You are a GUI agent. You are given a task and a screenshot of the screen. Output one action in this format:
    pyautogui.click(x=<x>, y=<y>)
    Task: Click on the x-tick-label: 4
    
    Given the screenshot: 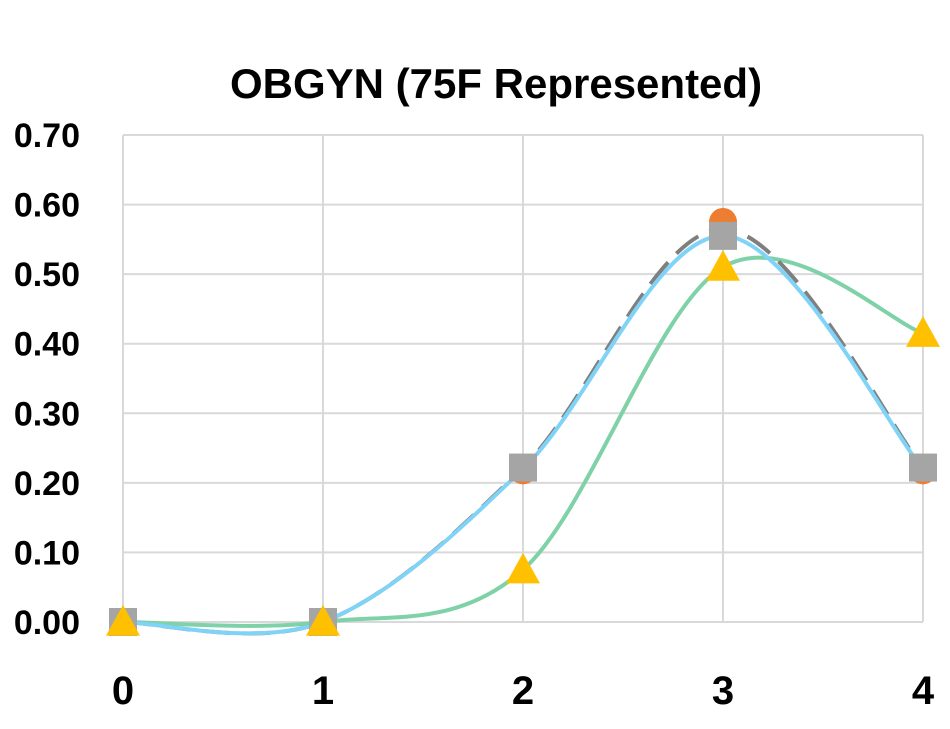 What is the action you would take?
    pyautogui.click(x=923, y=691)
    